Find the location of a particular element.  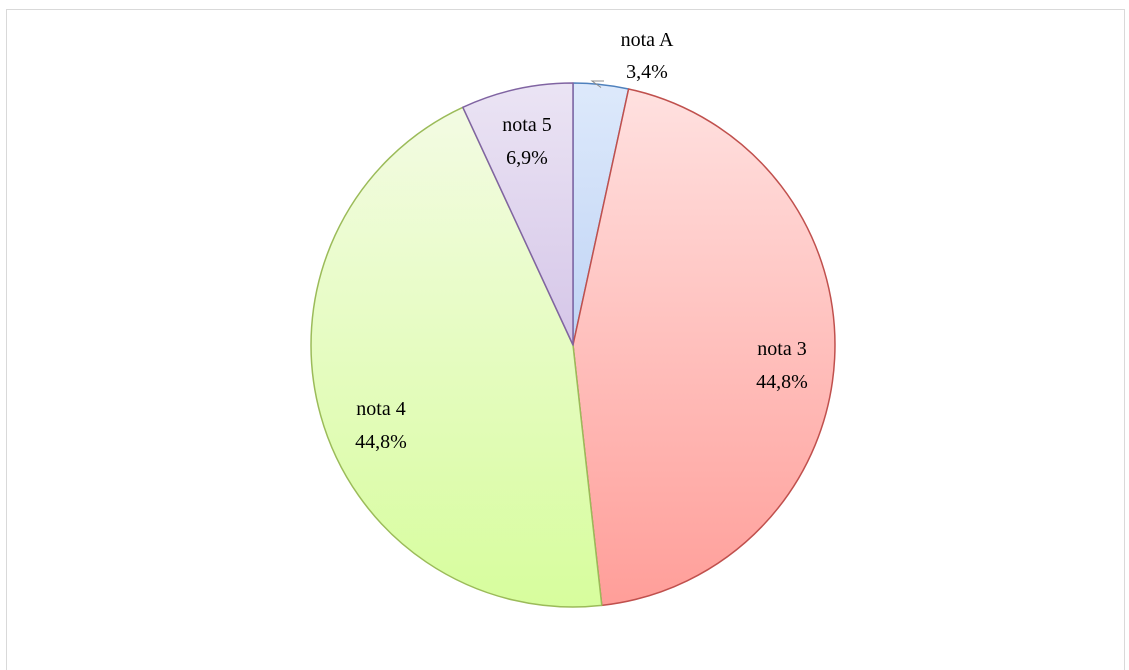

leader-lines is located at coordinates (597, 84).